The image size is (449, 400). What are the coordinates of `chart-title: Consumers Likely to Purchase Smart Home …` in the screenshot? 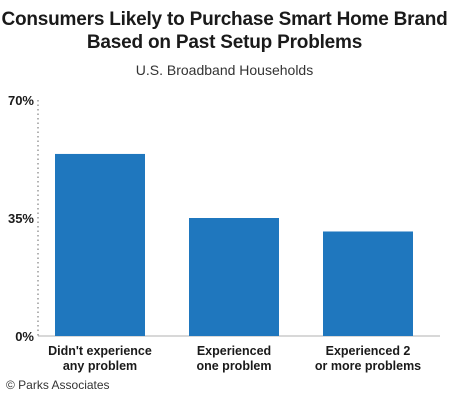 It's located at (224, 31).